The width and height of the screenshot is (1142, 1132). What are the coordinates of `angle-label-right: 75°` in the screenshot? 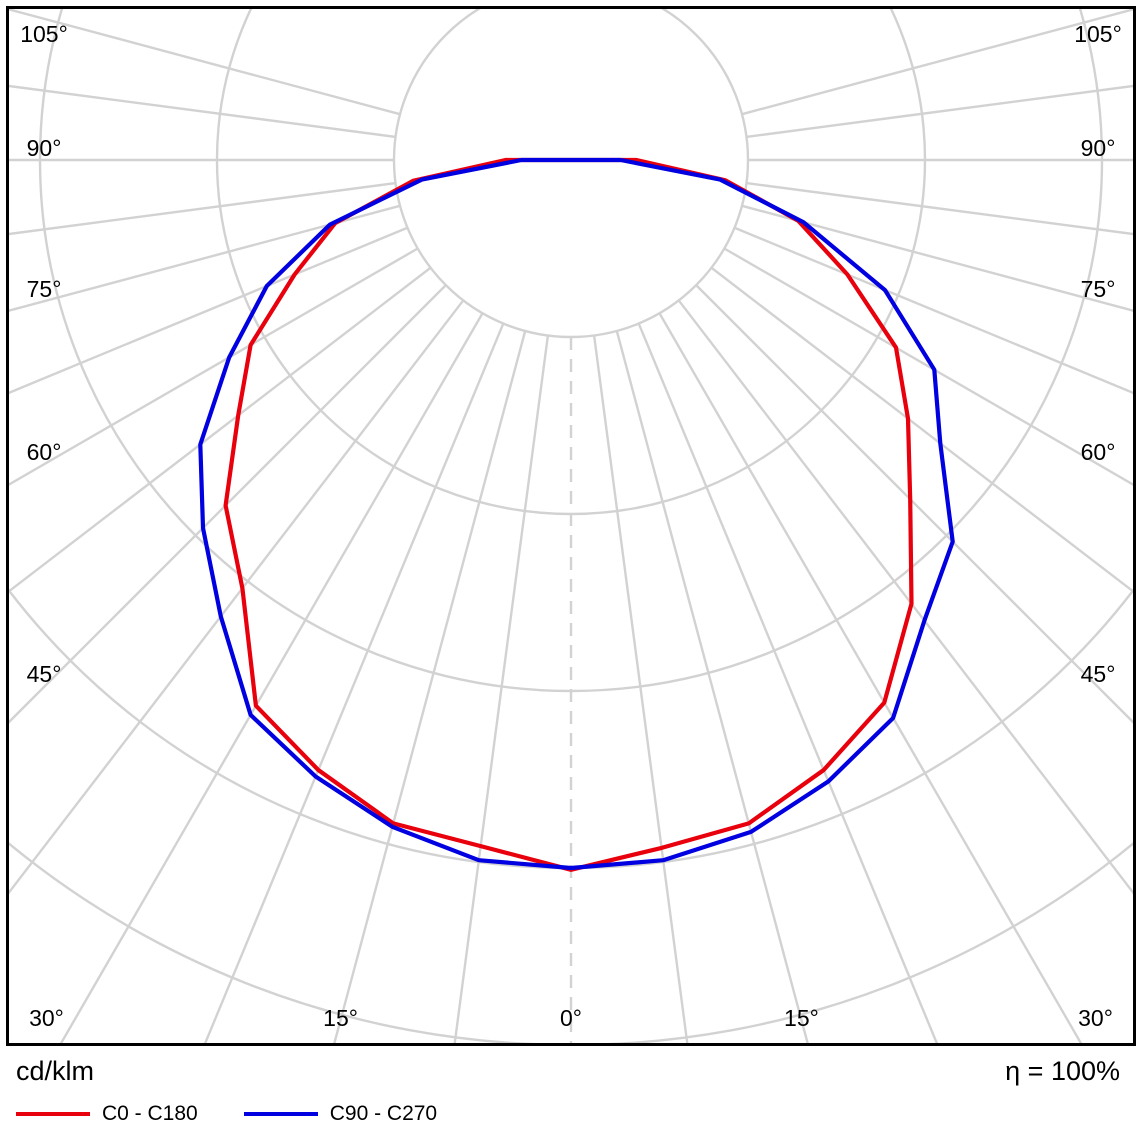 It's located at (1098, 289).